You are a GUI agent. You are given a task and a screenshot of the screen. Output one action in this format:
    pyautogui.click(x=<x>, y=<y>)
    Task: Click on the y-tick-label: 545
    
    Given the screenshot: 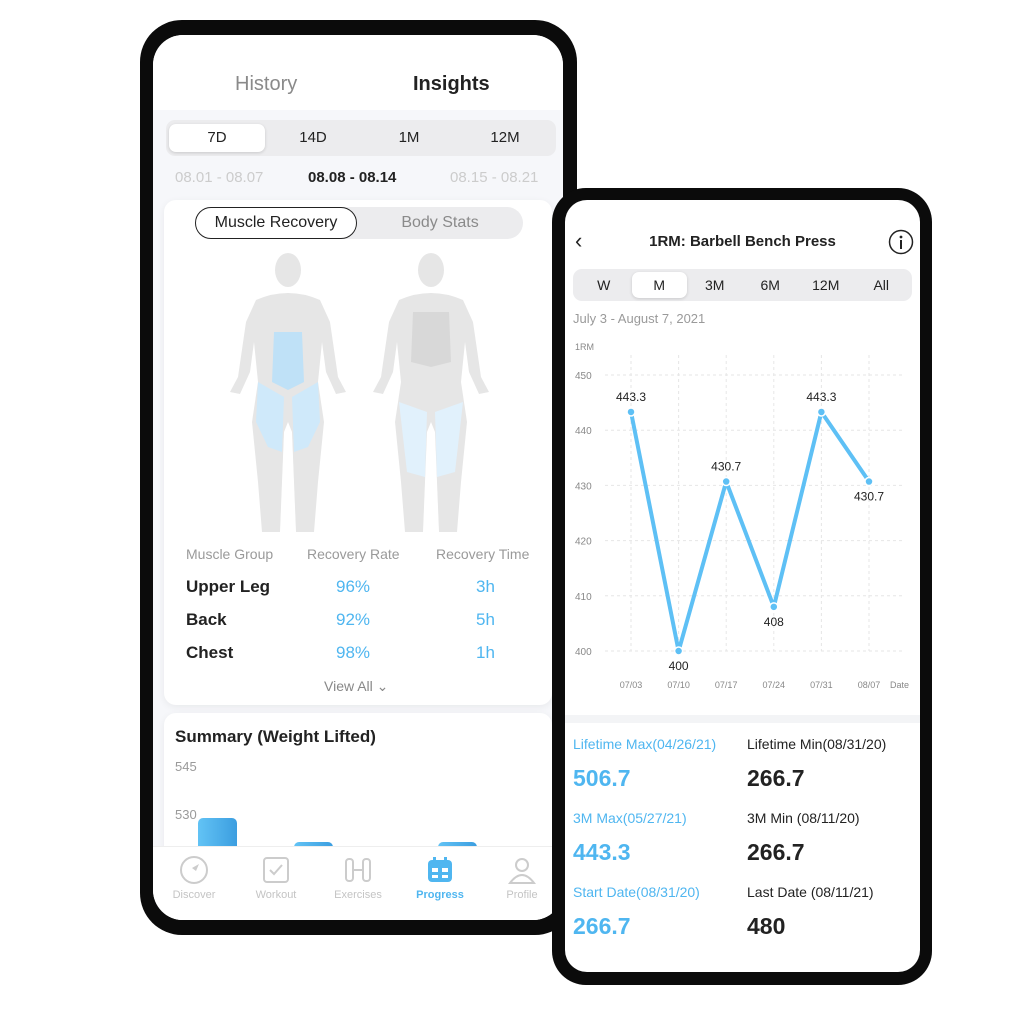 What is the action you would take?
    pyautogui.click(x=186, y=766)
    